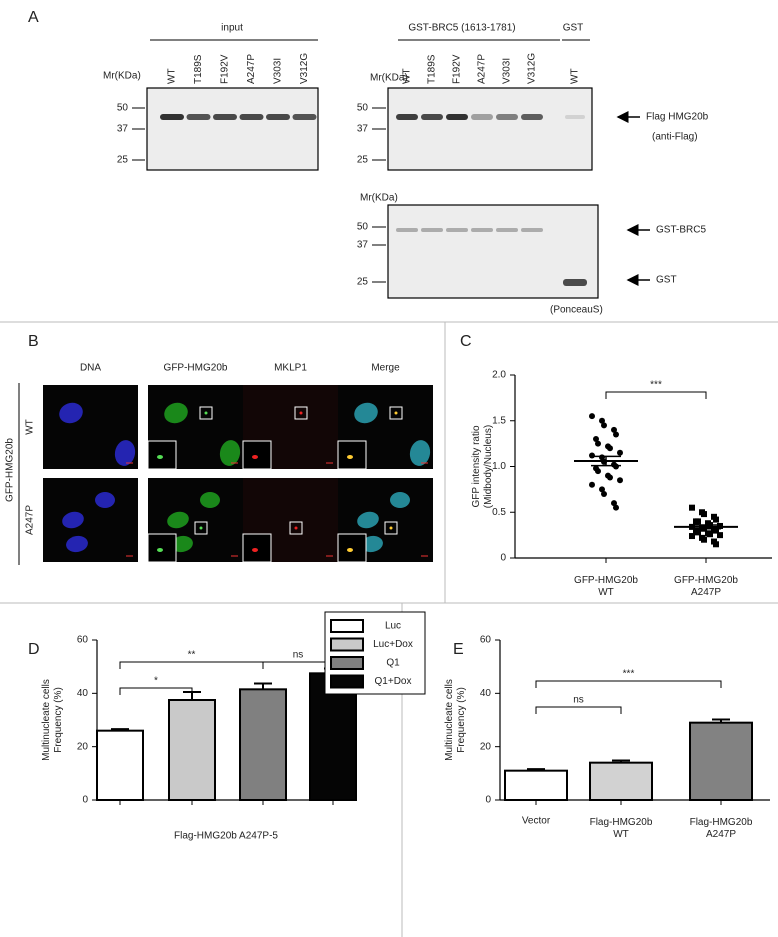  Describe the element at coordinates (576, 310) in the screenshot. I see `band-label: (PonceauS)` at that location.